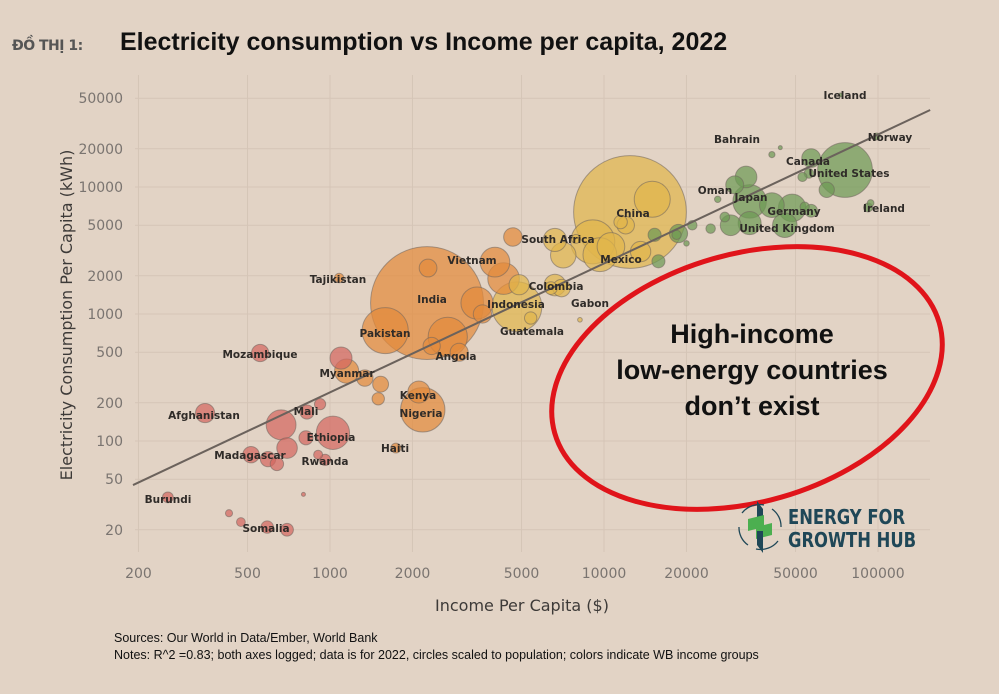 This screenshot has height=694, width=999. Describe the element at coordinates (341, 358) in the screenshot. I see `bubble-myanmar` at that location.